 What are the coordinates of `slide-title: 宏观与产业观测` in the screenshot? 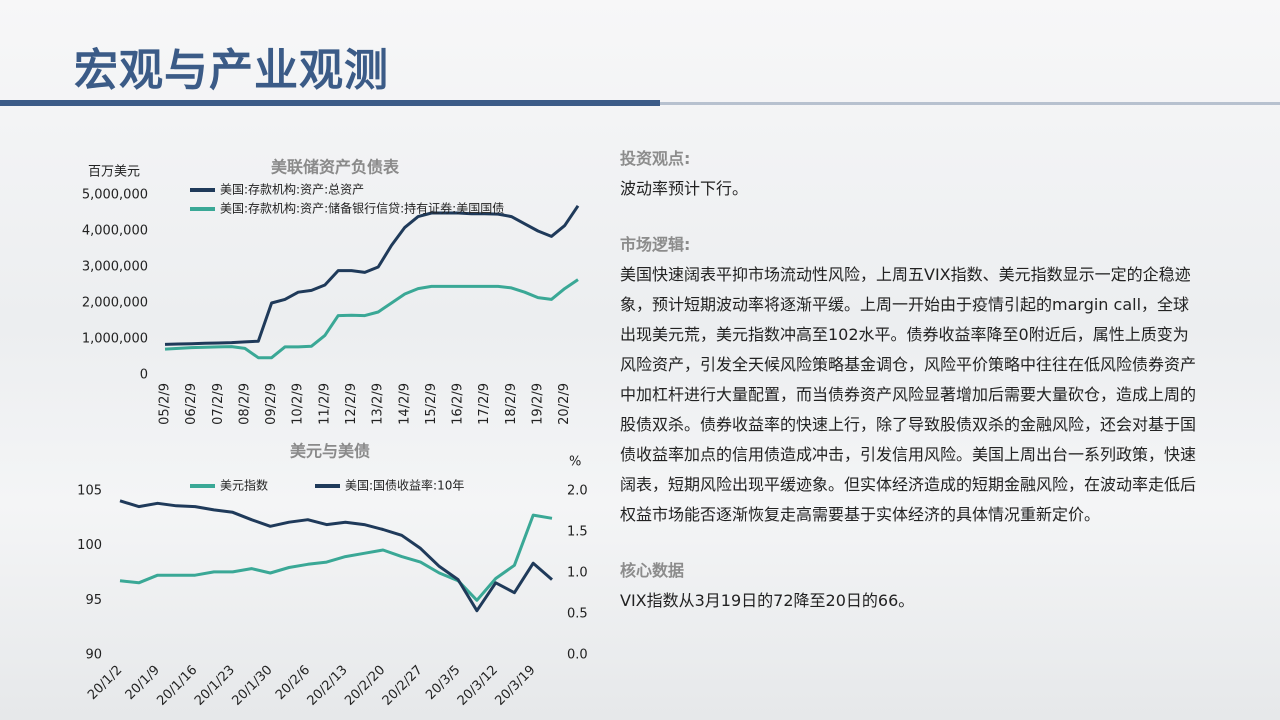 It's located at (231, 70).